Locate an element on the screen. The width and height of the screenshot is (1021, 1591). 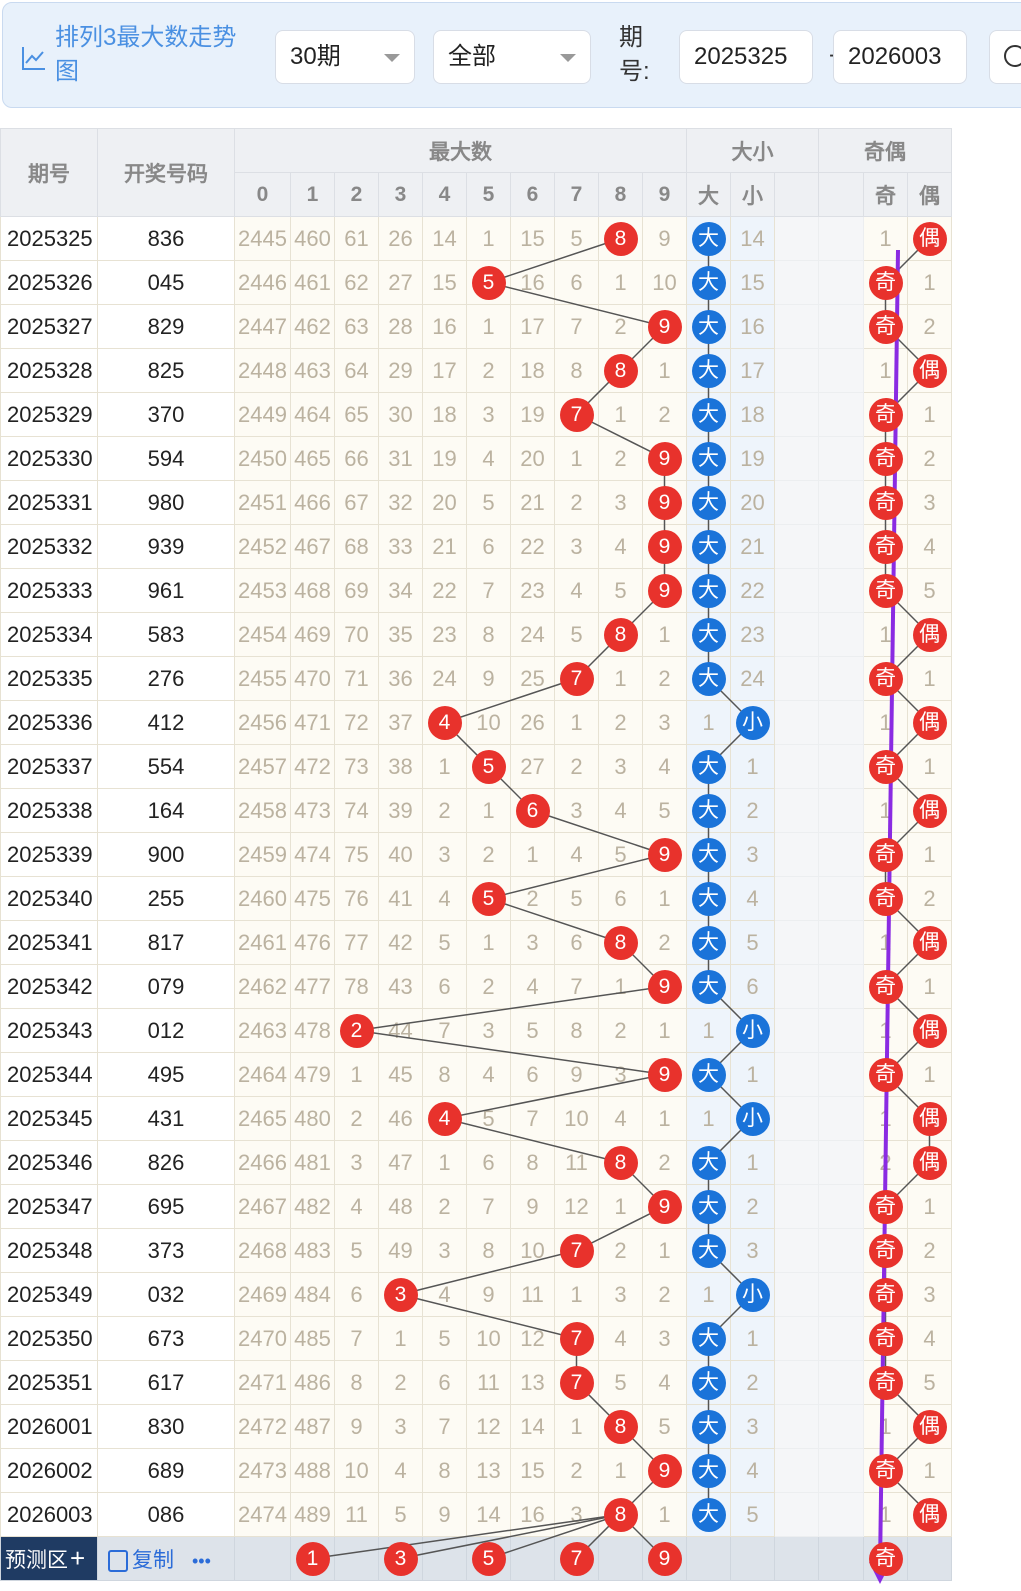
size-miss-cell: 2 is located at coordinates (752, 810).